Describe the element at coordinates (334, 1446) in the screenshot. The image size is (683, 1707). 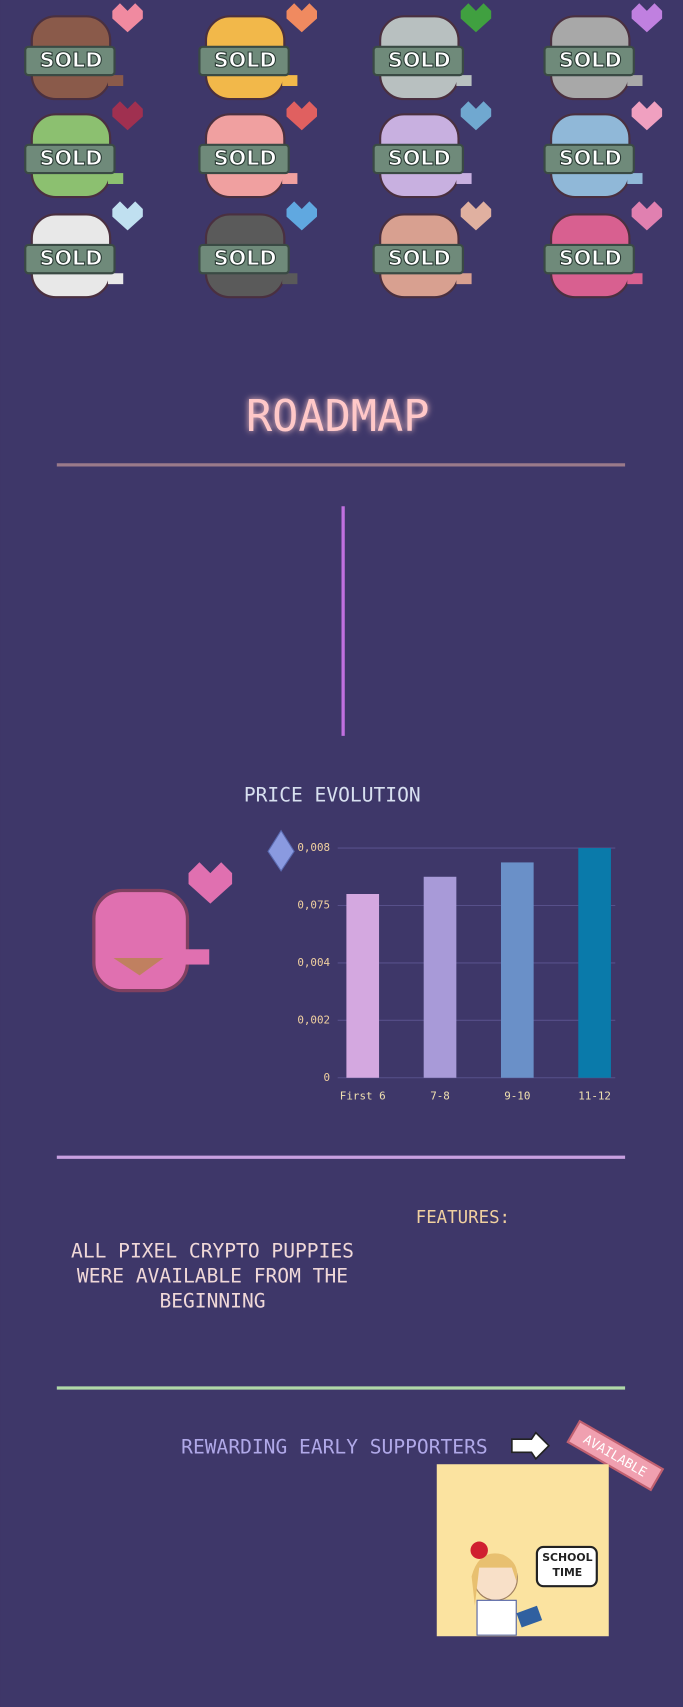
I see `rewards-title: REWARDING EARLY SUPPORTERS` at that location.